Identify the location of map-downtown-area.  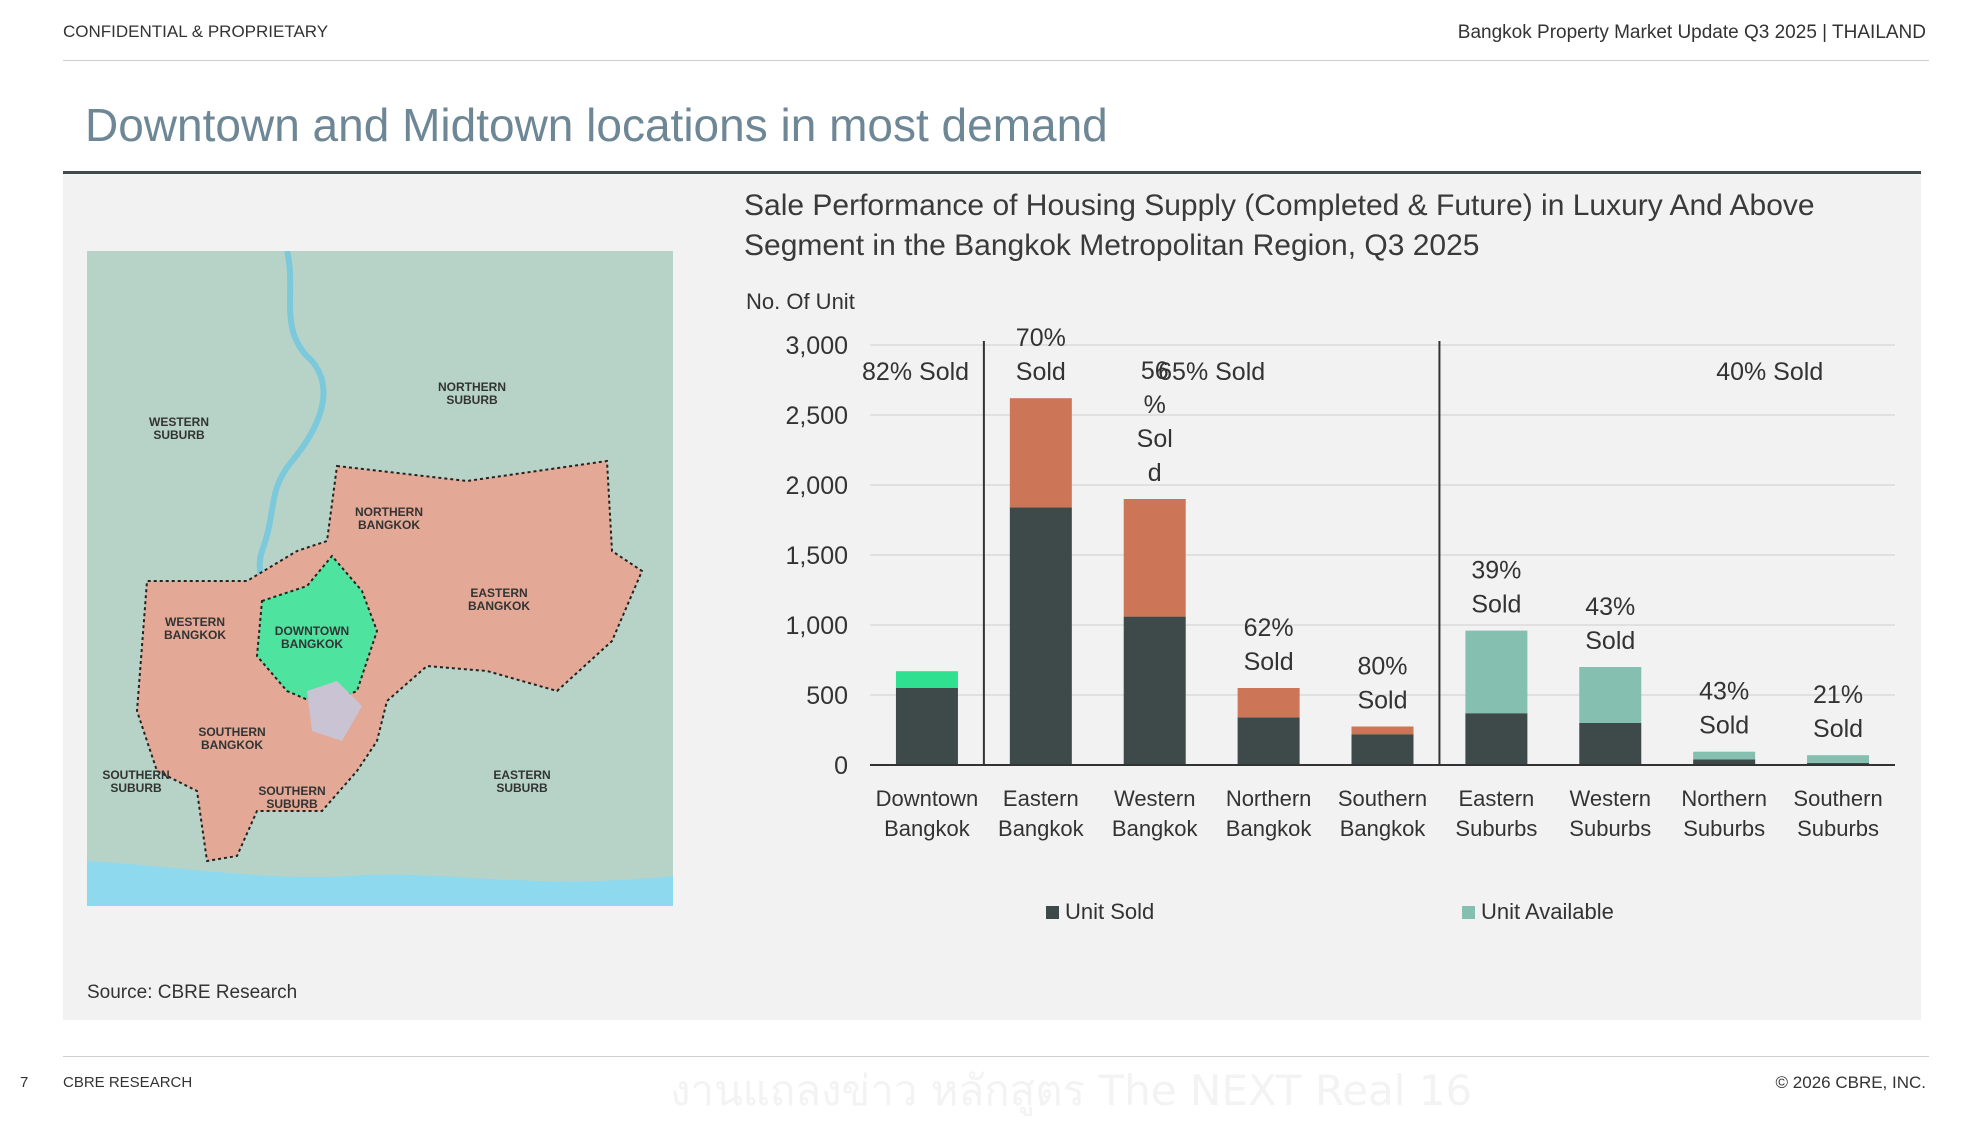
(317, 631).